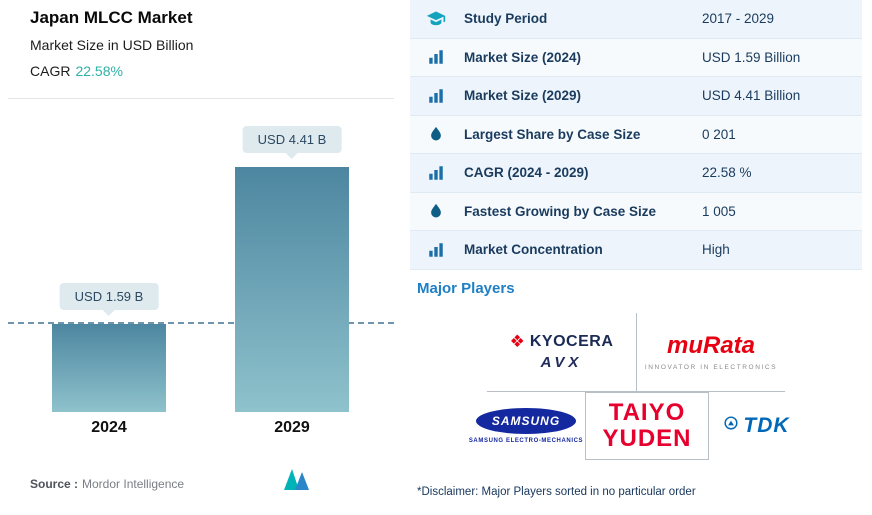 This screenshot has height=515, width=872. I want to click on cagr-value: 22.58%, so click(99, 71).